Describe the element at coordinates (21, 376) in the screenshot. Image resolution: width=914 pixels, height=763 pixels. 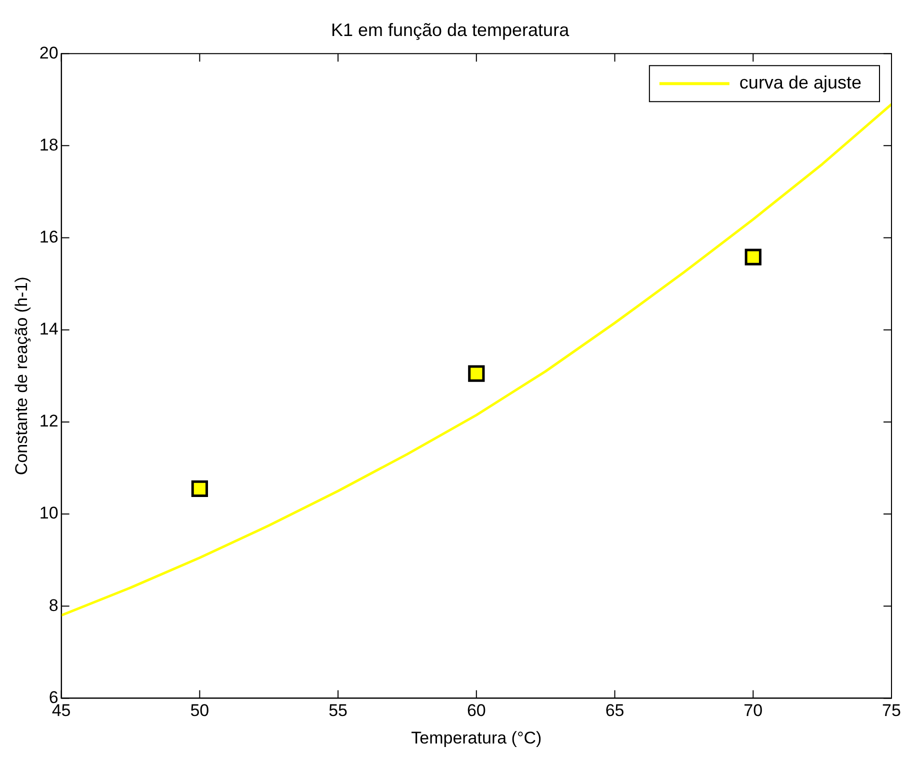
I see `y-axis-title: Constante de reação (h-1)` at that location.